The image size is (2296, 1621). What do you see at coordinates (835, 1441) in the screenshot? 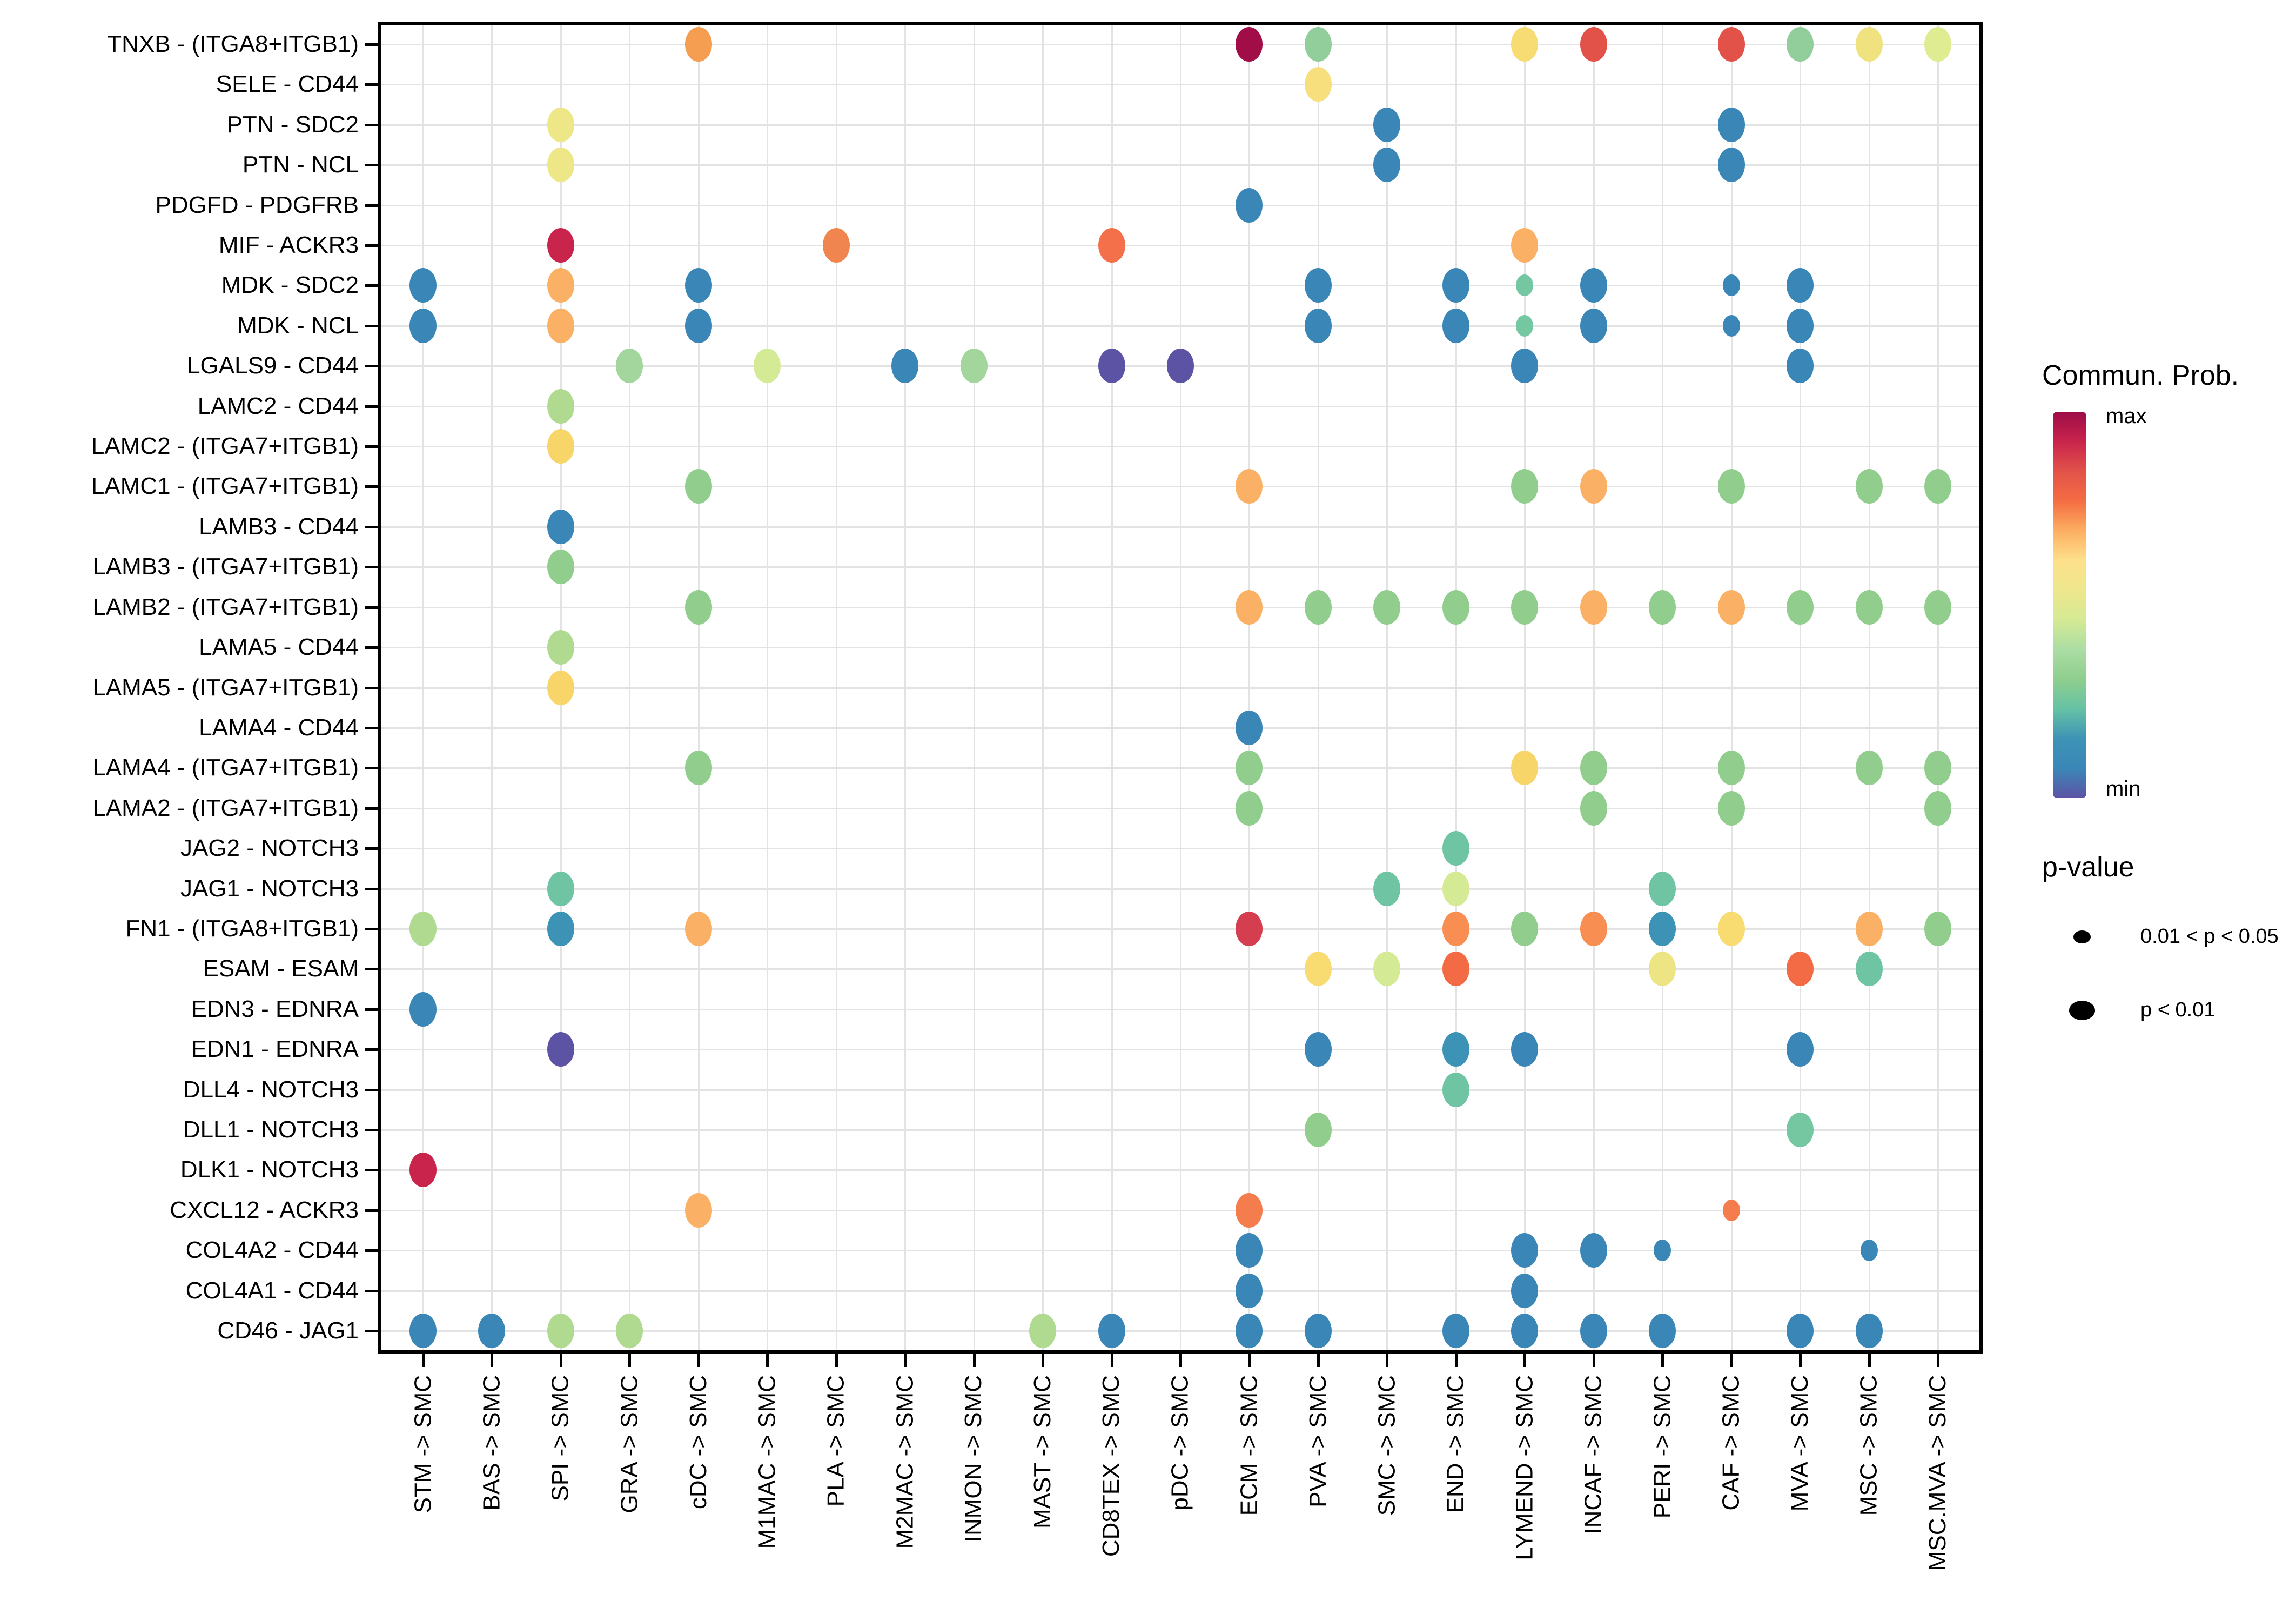
I see `x-axis-label: PLA -> SMC` at bounding box center [835, 1441].